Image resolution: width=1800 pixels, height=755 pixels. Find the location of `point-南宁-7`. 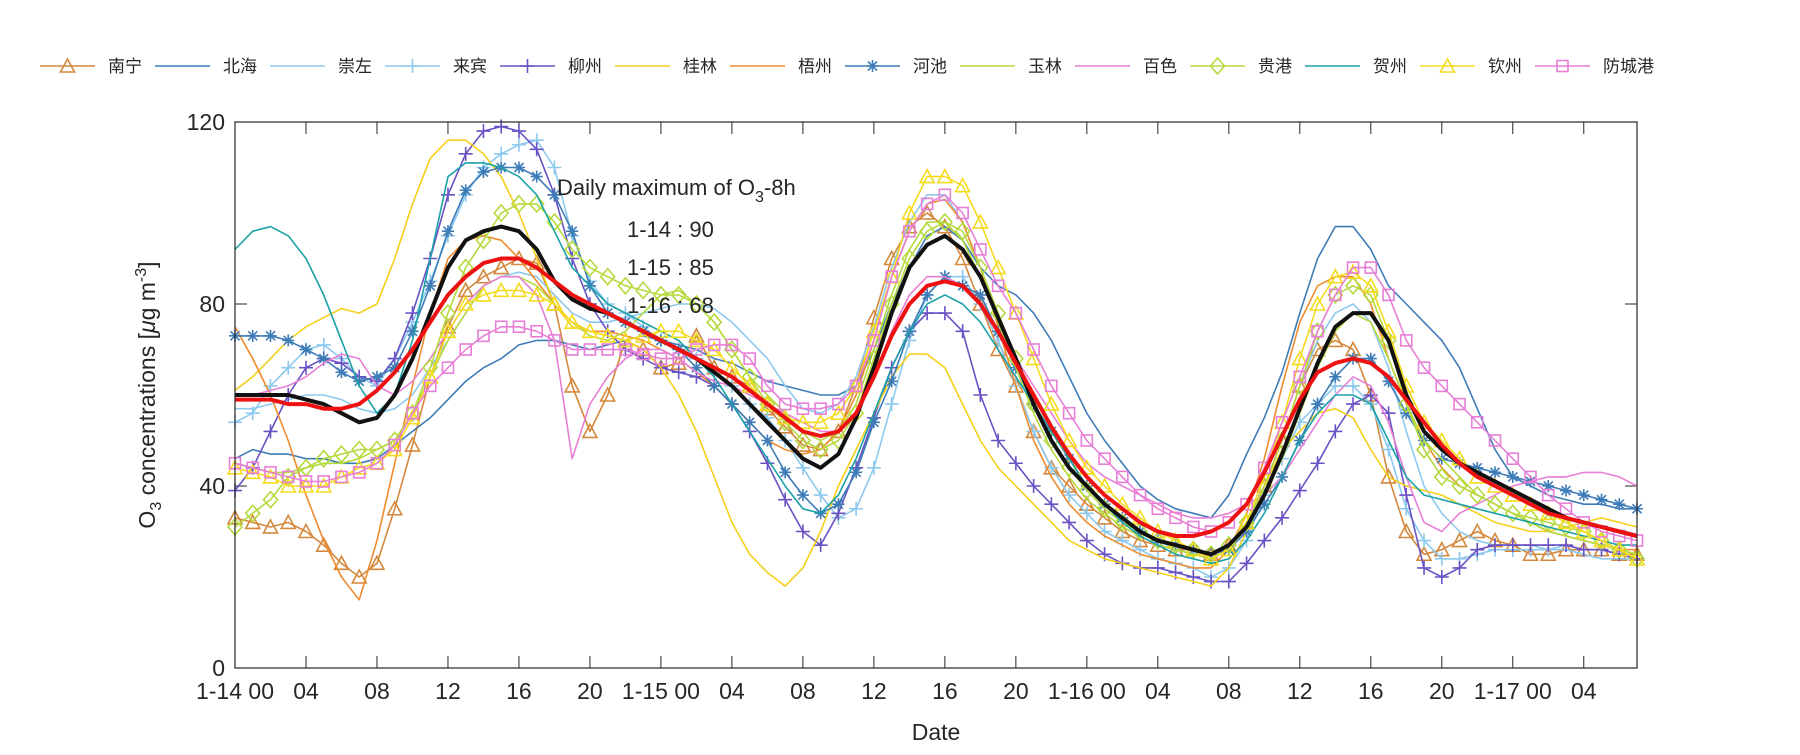

point-南宁-7 is located at coordinates (359, 576).